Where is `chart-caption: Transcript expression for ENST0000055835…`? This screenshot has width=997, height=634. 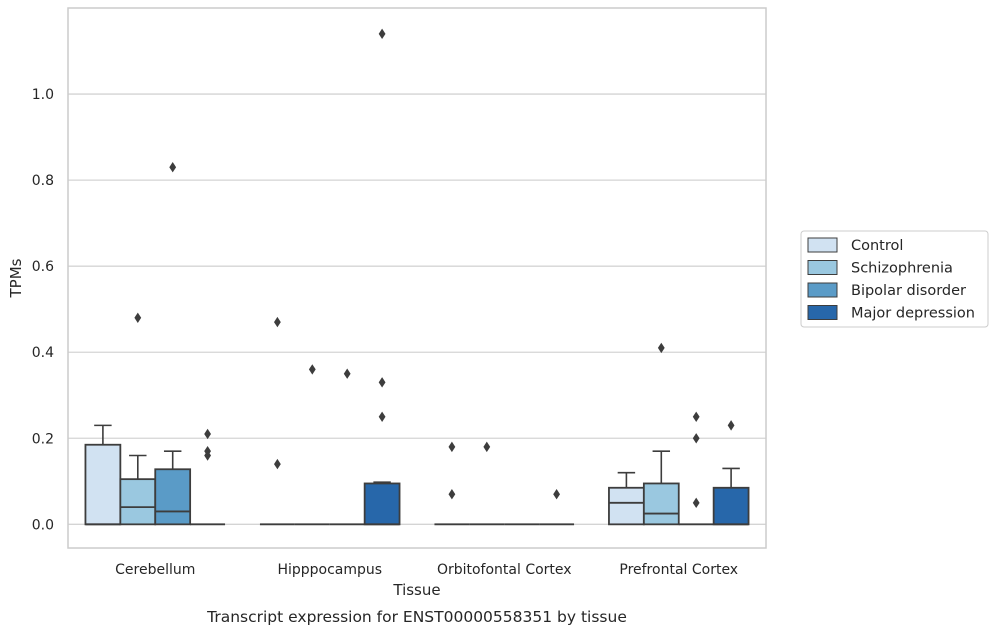
chart-caption: Transcript expression for ENST0000055835… is located at coordinates (416, 617).